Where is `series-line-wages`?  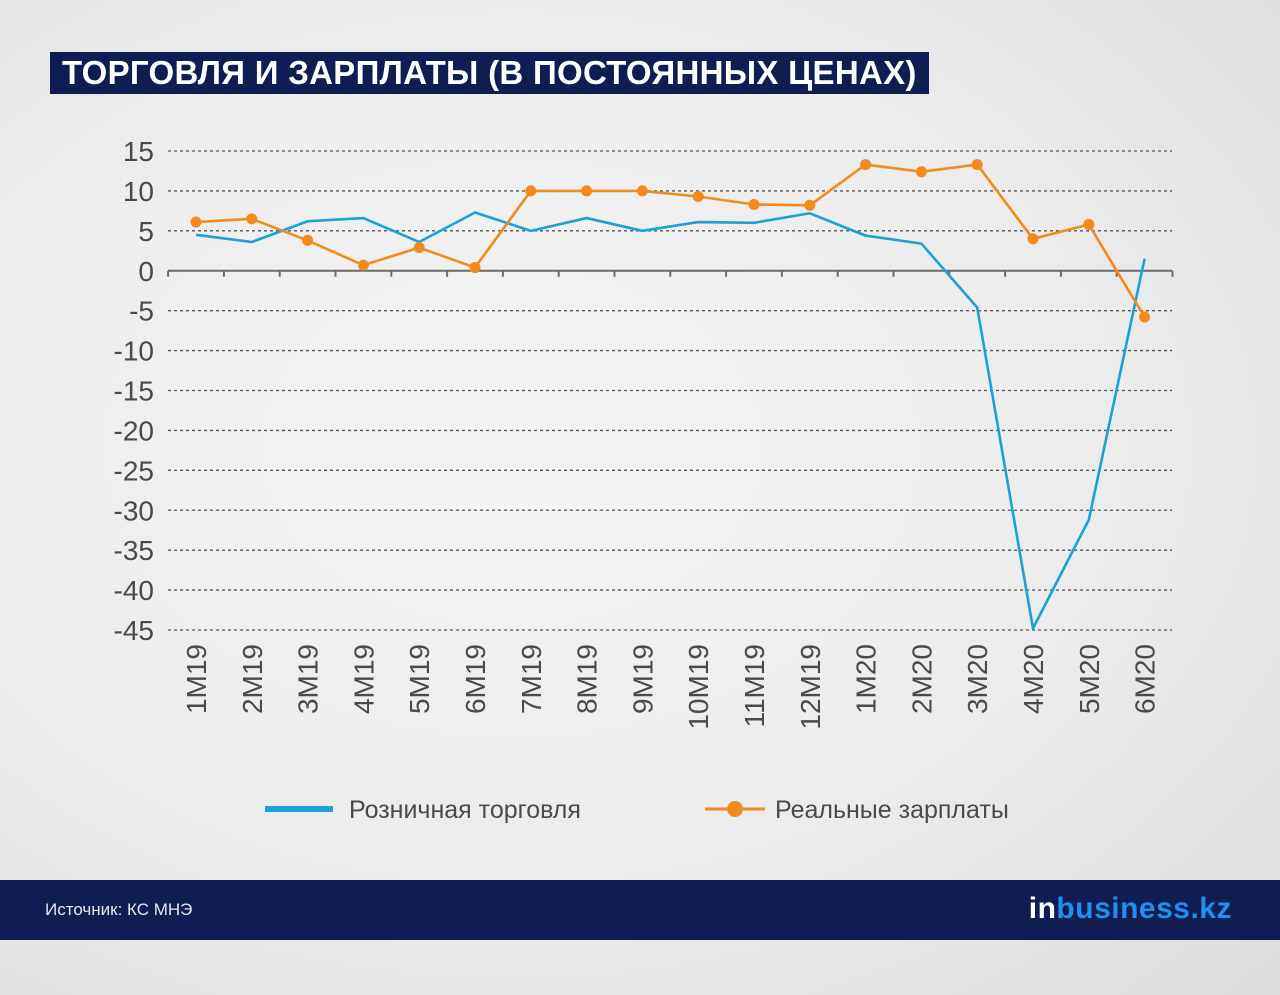 series-line-wages is located at coordinates (670, 240).